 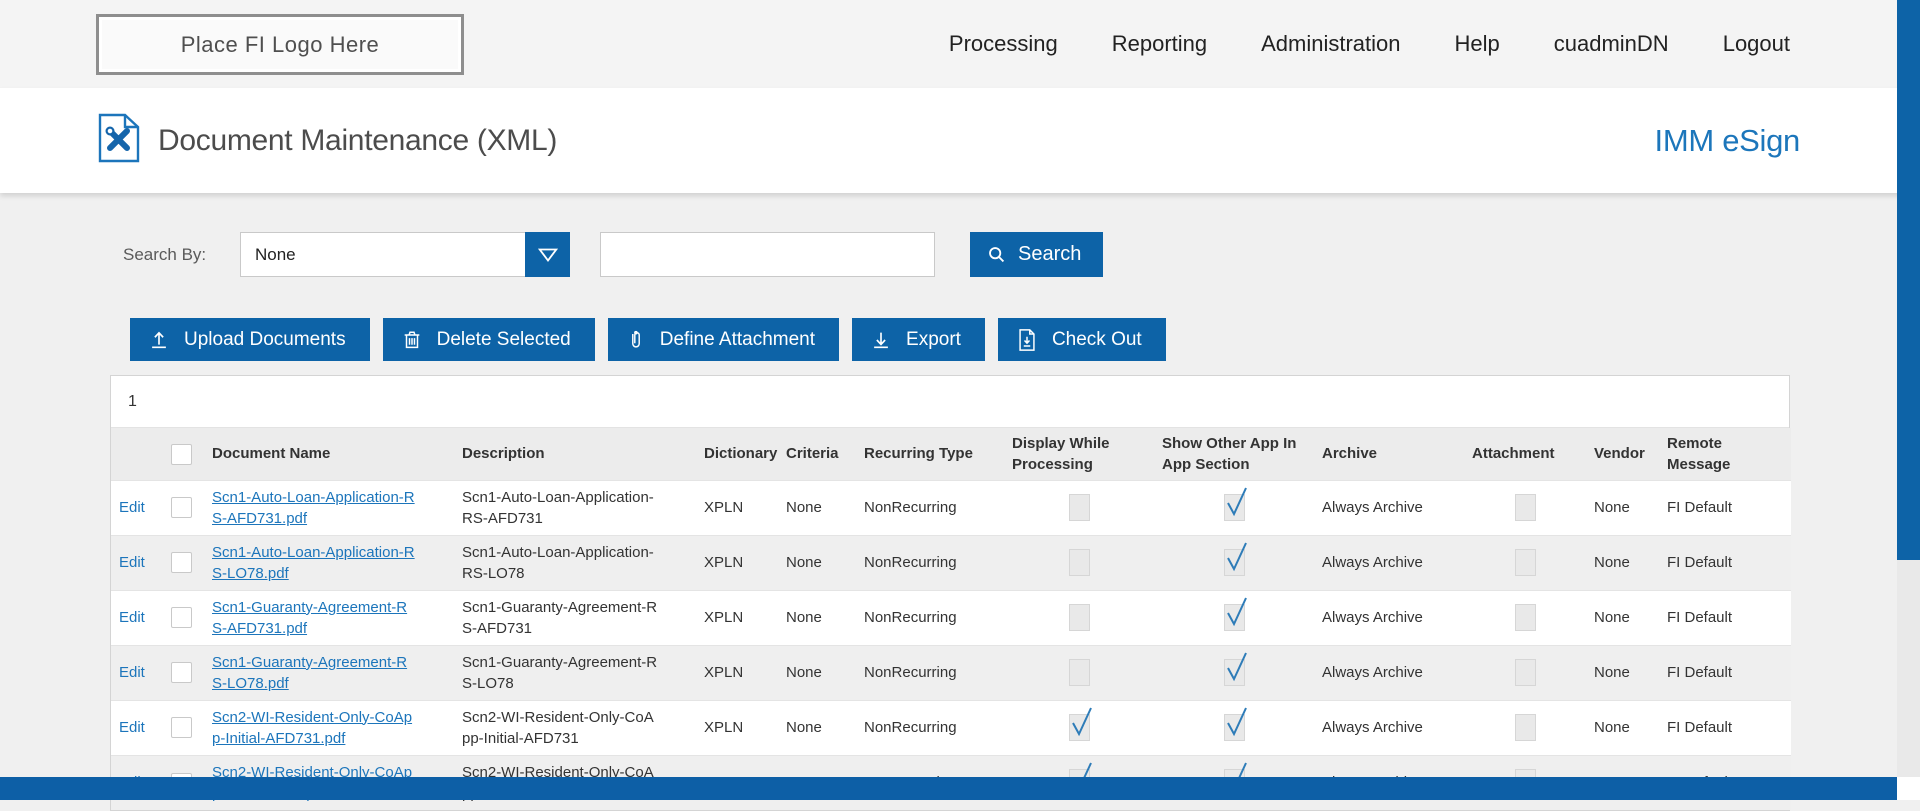 I want to click on check-icon, so click(x=1236, y=722).